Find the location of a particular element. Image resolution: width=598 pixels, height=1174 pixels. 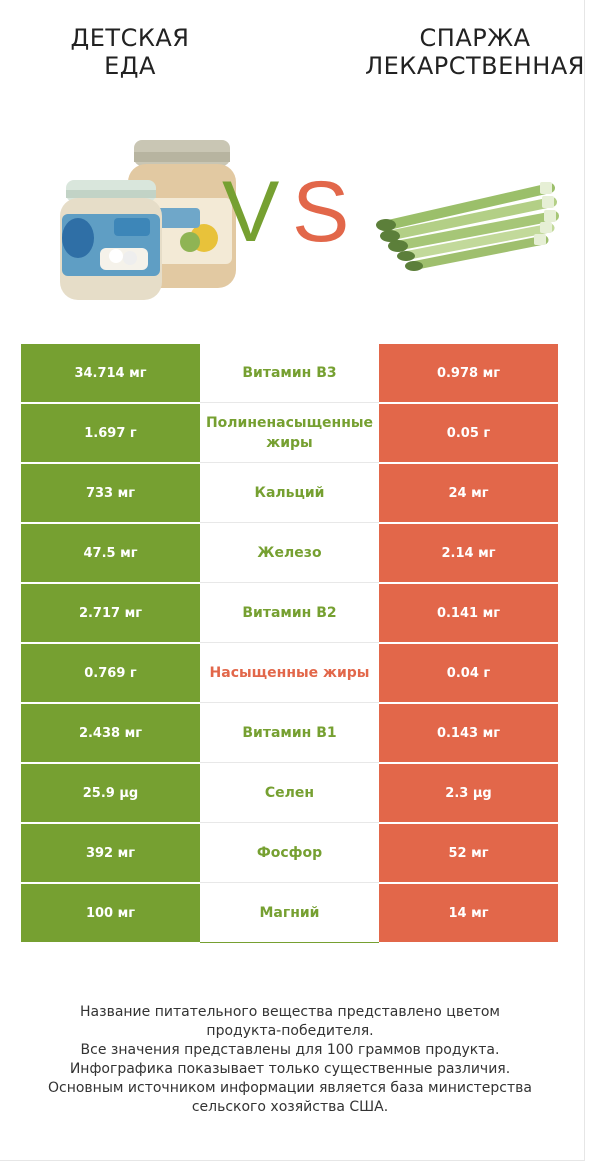

table-row: 1.697 г Полиненасыщенные жиры 0.05 г is located at coordinates (289, 434).